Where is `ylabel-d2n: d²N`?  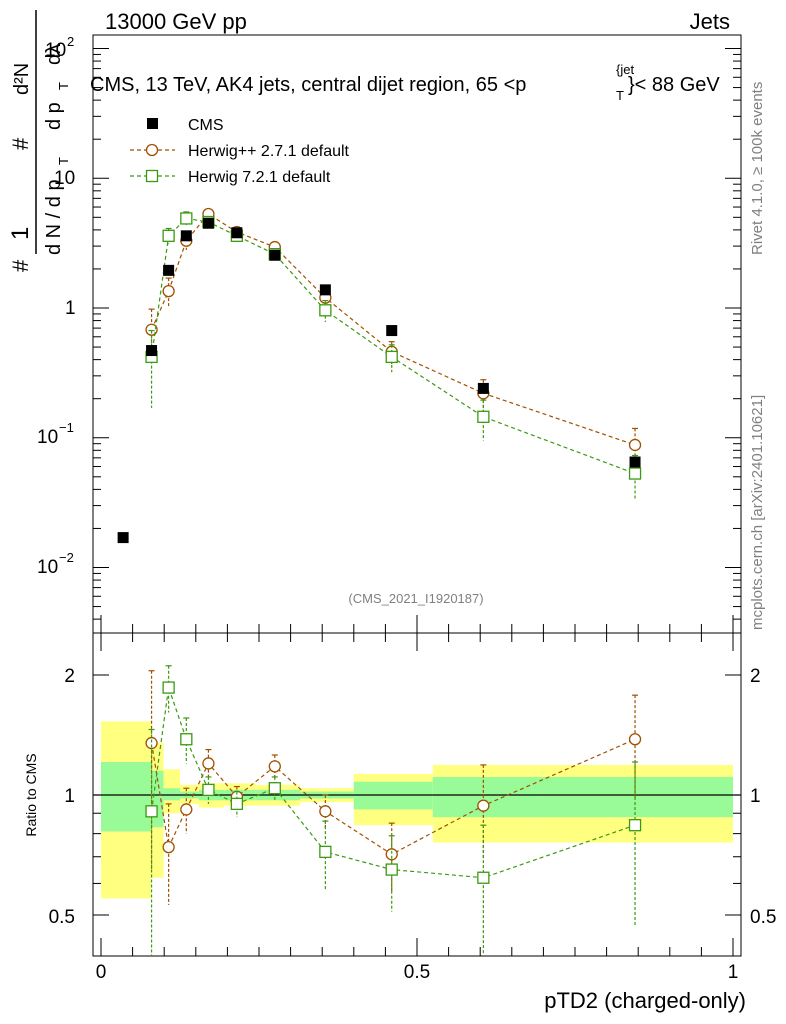 ylabel-d2n: d²N is located at coordinates (22, 79).